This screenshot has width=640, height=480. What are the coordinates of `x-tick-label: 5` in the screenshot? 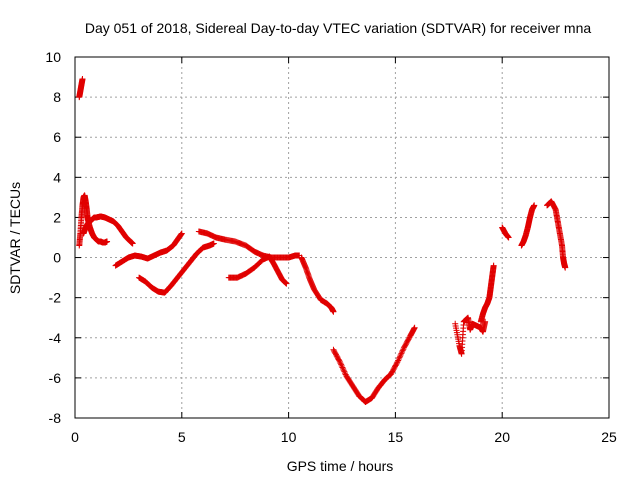 It's located at (182, 437).